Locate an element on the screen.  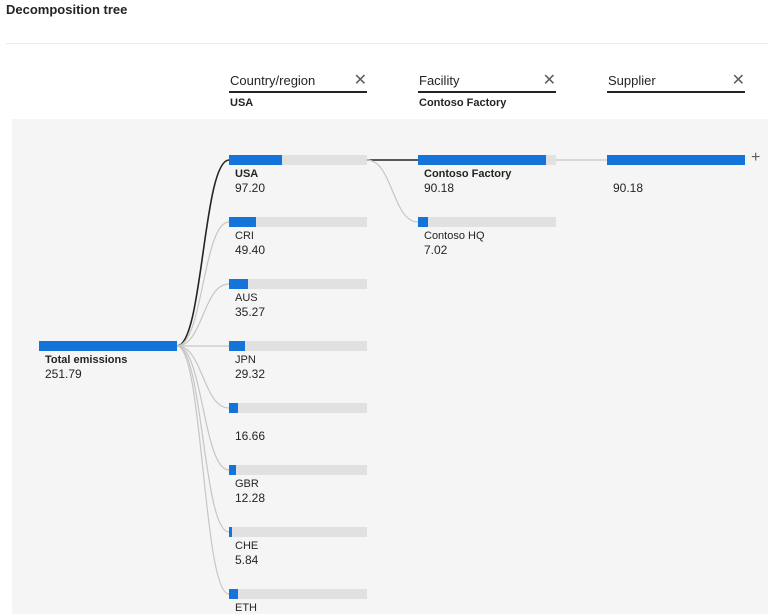
node-value: 49.40 is located at coordinates (250, 250).